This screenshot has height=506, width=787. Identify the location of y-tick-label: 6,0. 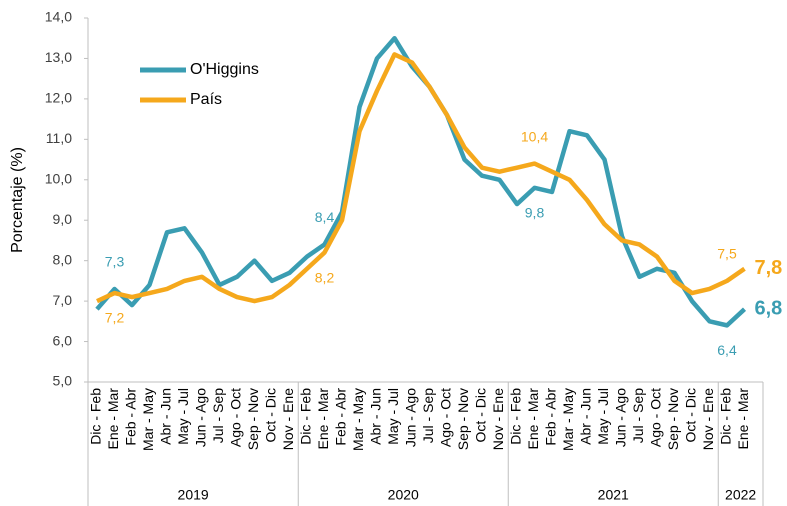
(63, 340).